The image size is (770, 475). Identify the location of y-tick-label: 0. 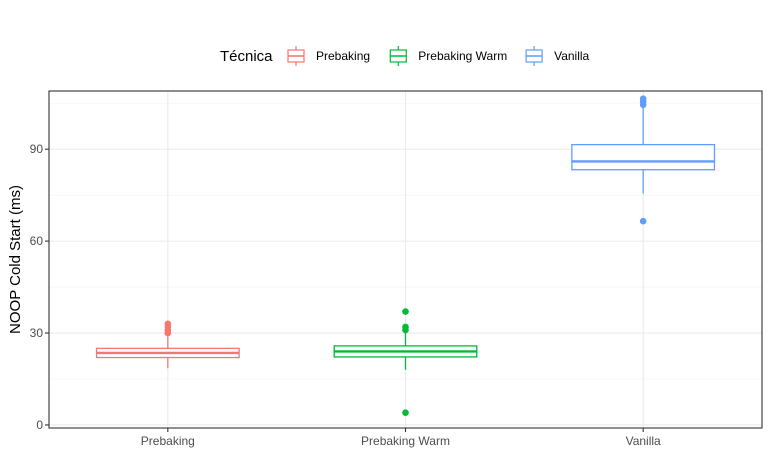
(39, 425).